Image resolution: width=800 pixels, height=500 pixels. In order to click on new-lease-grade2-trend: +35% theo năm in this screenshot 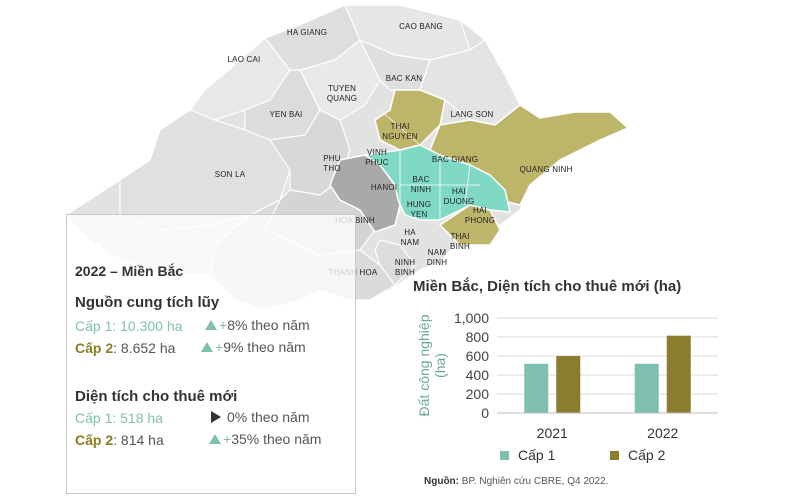, I will do `click(265, 439)`.